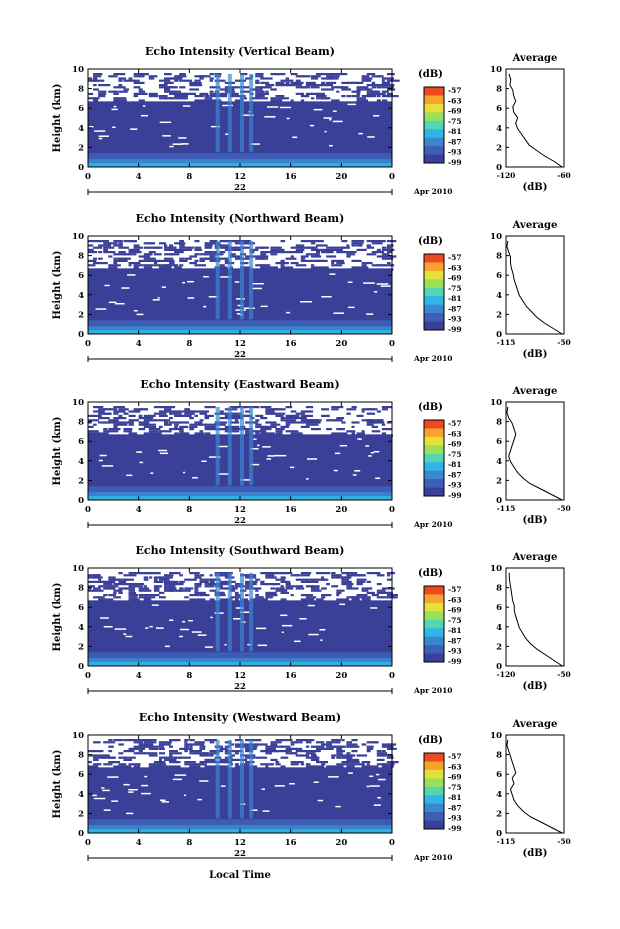  I want to click on colorbar-tick-label: -57, so click(455, 257).